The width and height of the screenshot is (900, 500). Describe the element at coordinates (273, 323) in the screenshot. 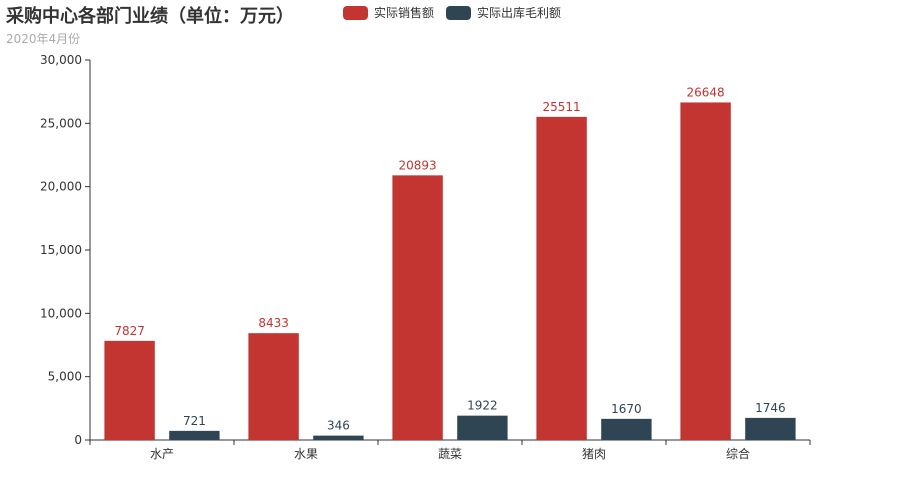

I see `data-label-sales: 8433` at that location.